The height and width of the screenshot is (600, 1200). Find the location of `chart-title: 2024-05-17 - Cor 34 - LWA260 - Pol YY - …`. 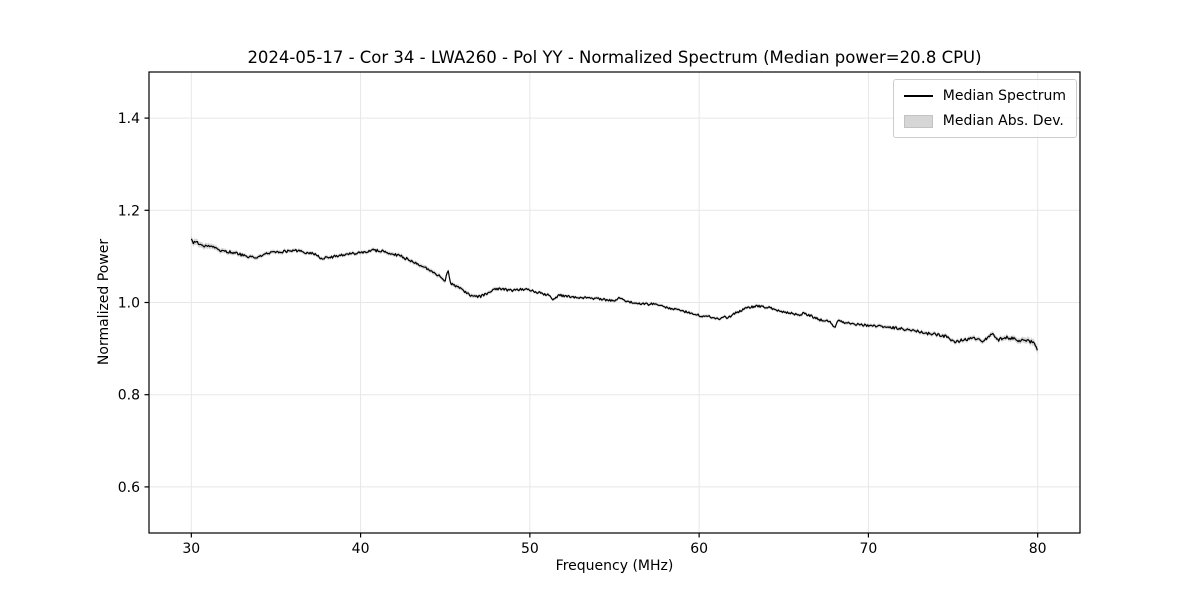

chart-title: 2024-05-17 - Cor 34 - LWA260 - Pol YY - … is located at coordinates (614, 57).